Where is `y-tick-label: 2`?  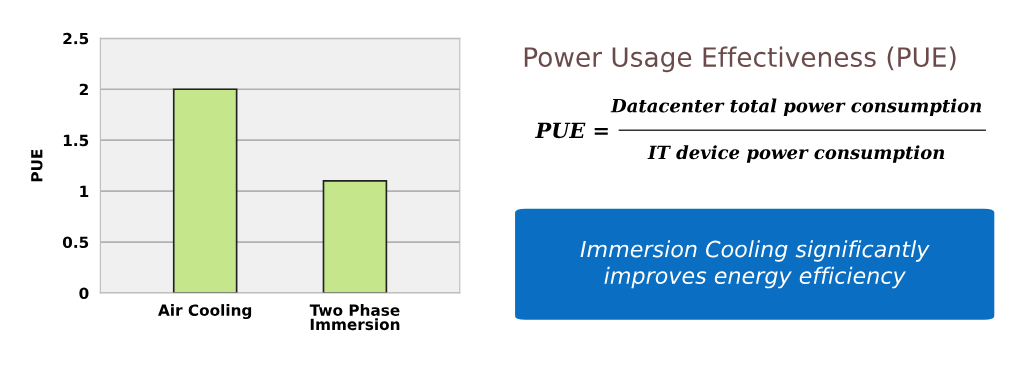 y-tick-label: 2 is located at coordinates (83, 89).